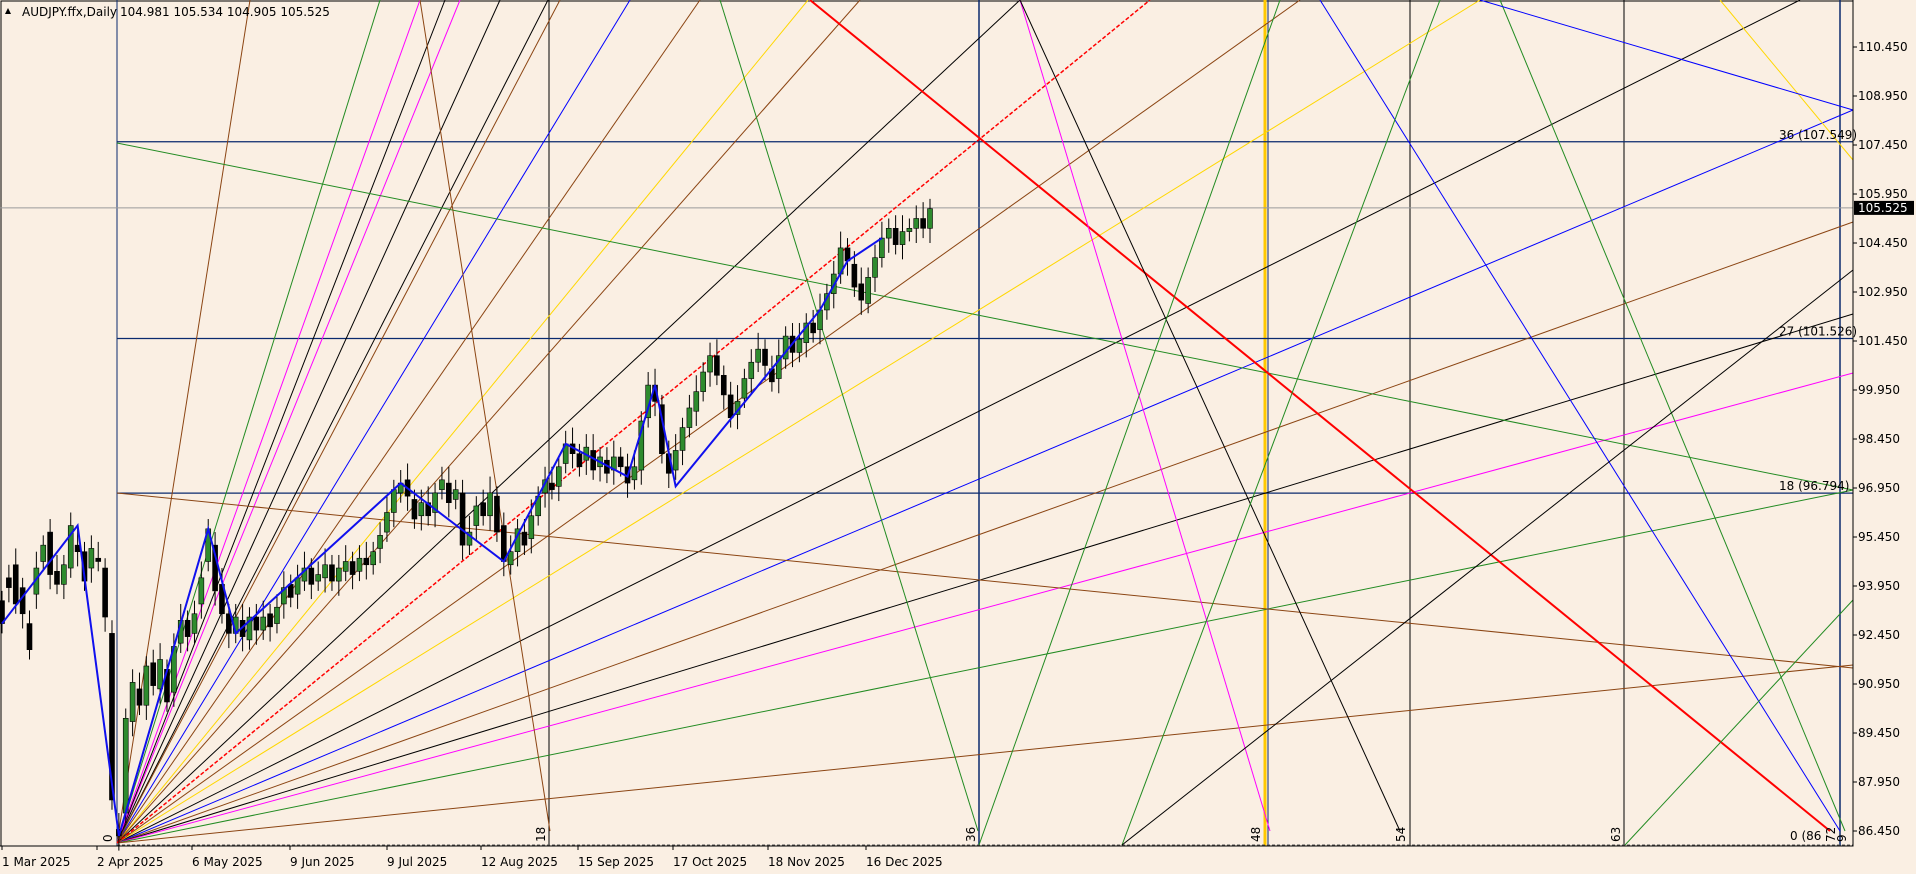 The width and height of the screenshot is (1916, 874). Describe the element at coordinates (1879, 831) in the screenshot. I see `y-tick-label: 86.450` at that location.